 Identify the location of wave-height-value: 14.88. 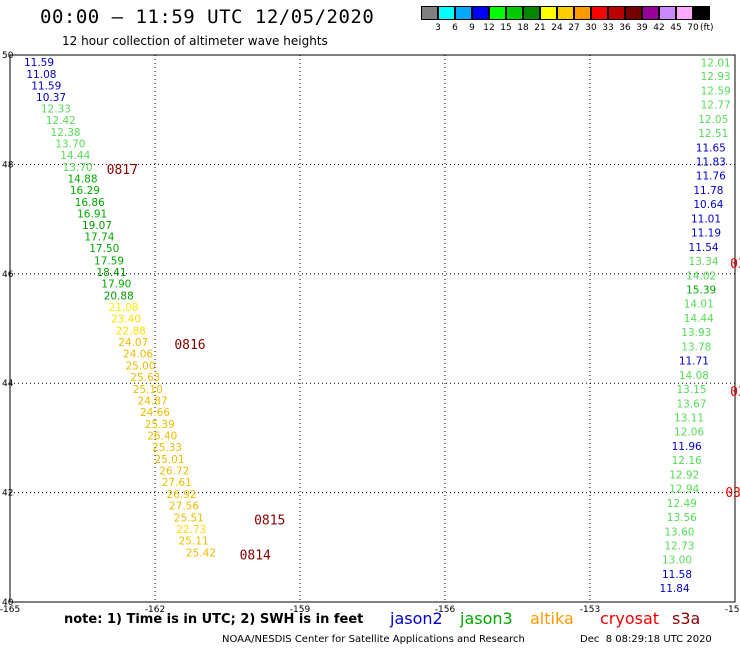
(82, 179).